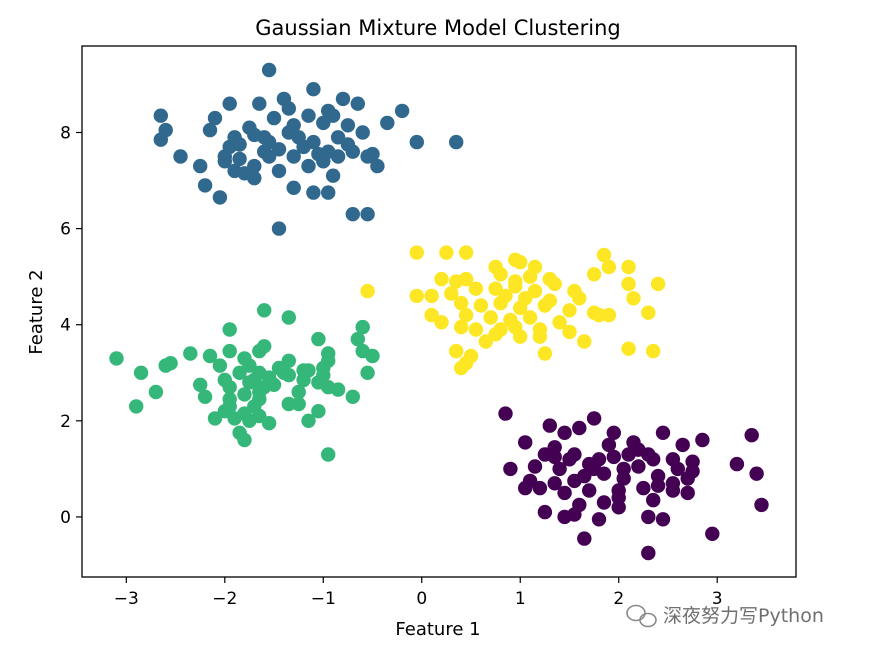 The width and height of the screenshot is (880, 656). Describe the element at coordinates (437, 28) in the screenshot. I see `chart-title: Gaussian Mixture Model Clustering` at that location.